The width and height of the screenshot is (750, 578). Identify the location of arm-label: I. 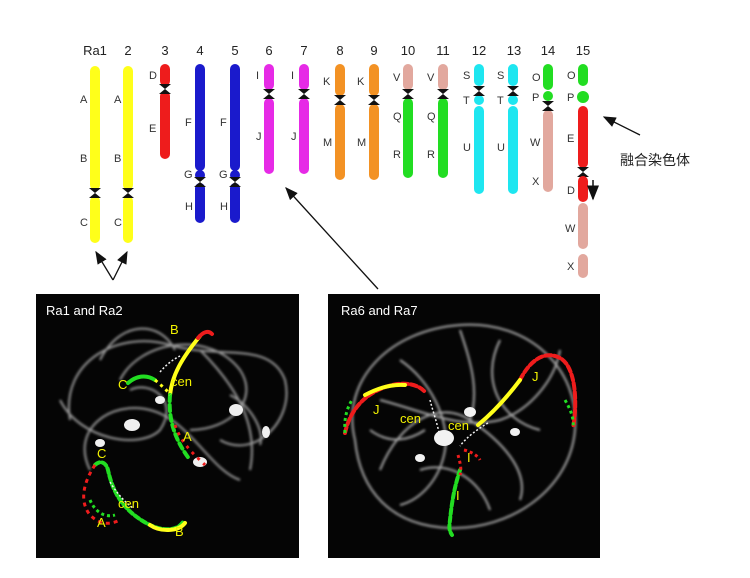
(257, 76).